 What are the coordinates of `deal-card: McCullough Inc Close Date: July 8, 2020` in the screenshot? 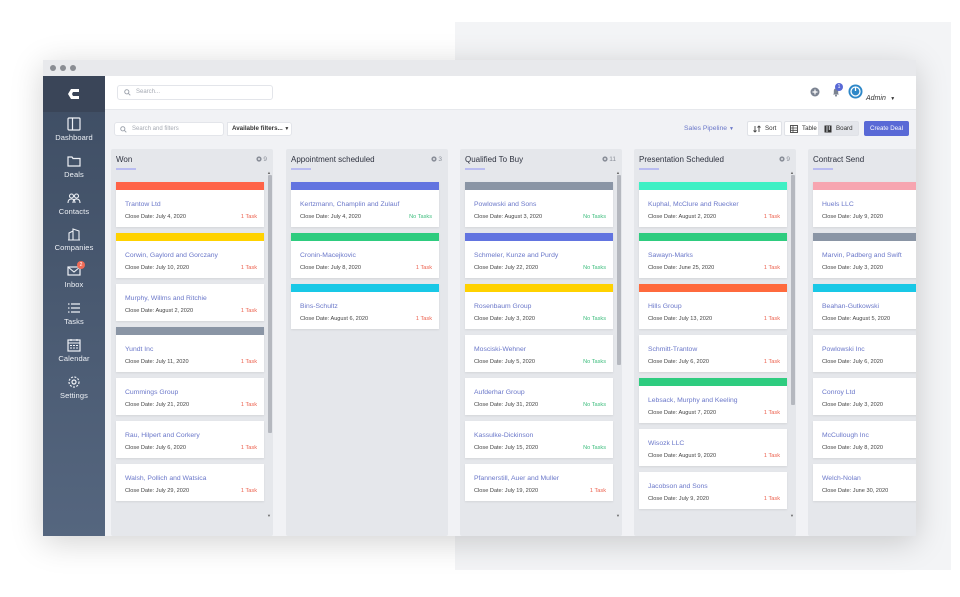 It's located at (864, 439).